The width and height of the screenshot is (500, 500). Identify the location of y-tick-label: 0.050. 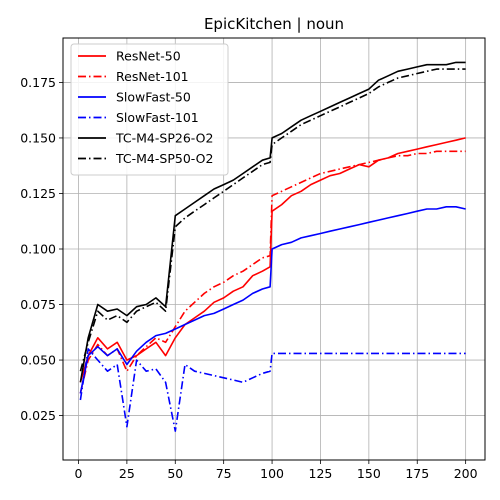
(38, 360).